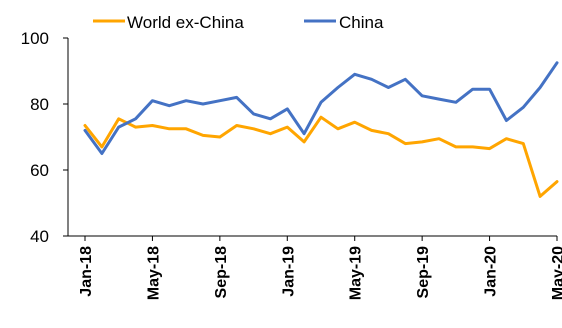  I want to click on y-tick-label: 60, so click(39, 170).